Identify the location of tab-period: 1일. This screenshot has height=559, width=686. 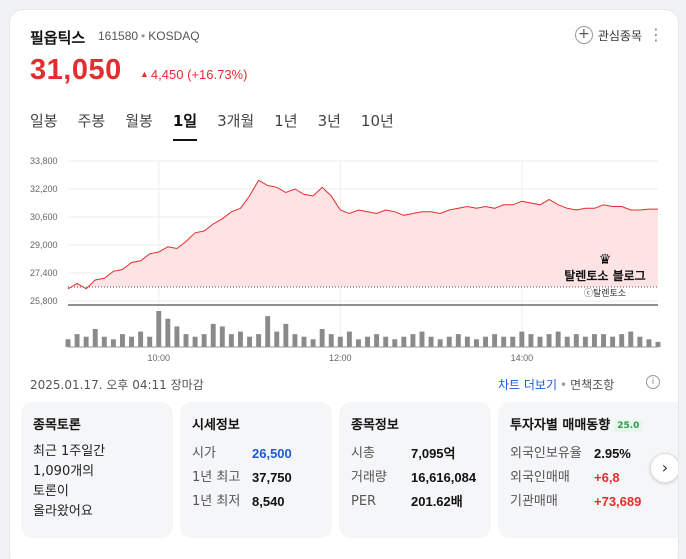
(185, 125).